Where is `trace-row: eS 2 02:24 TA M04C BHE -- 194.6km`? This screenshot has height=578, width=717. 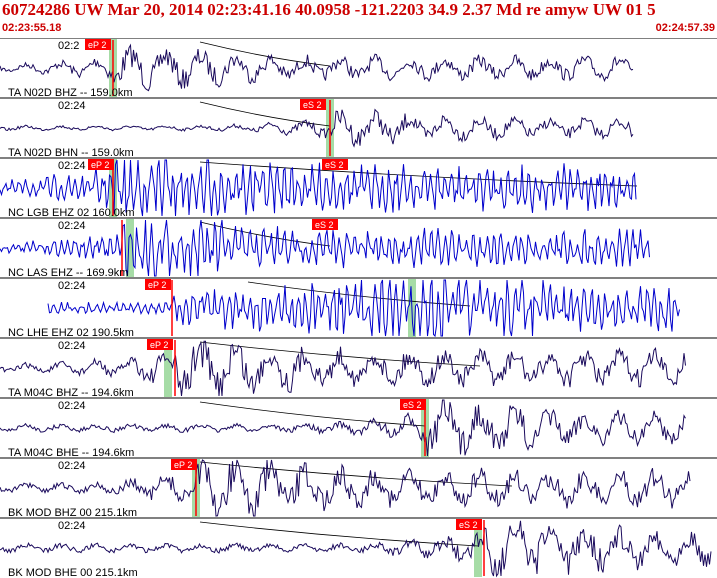
trace-row: eS 2 02:24 TA M04C BHE -- 194.6km is located at coordinates (358, 428).